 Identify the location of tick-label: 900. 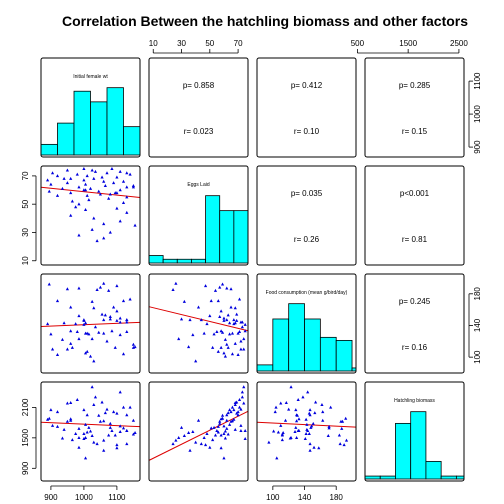
(25, 468).